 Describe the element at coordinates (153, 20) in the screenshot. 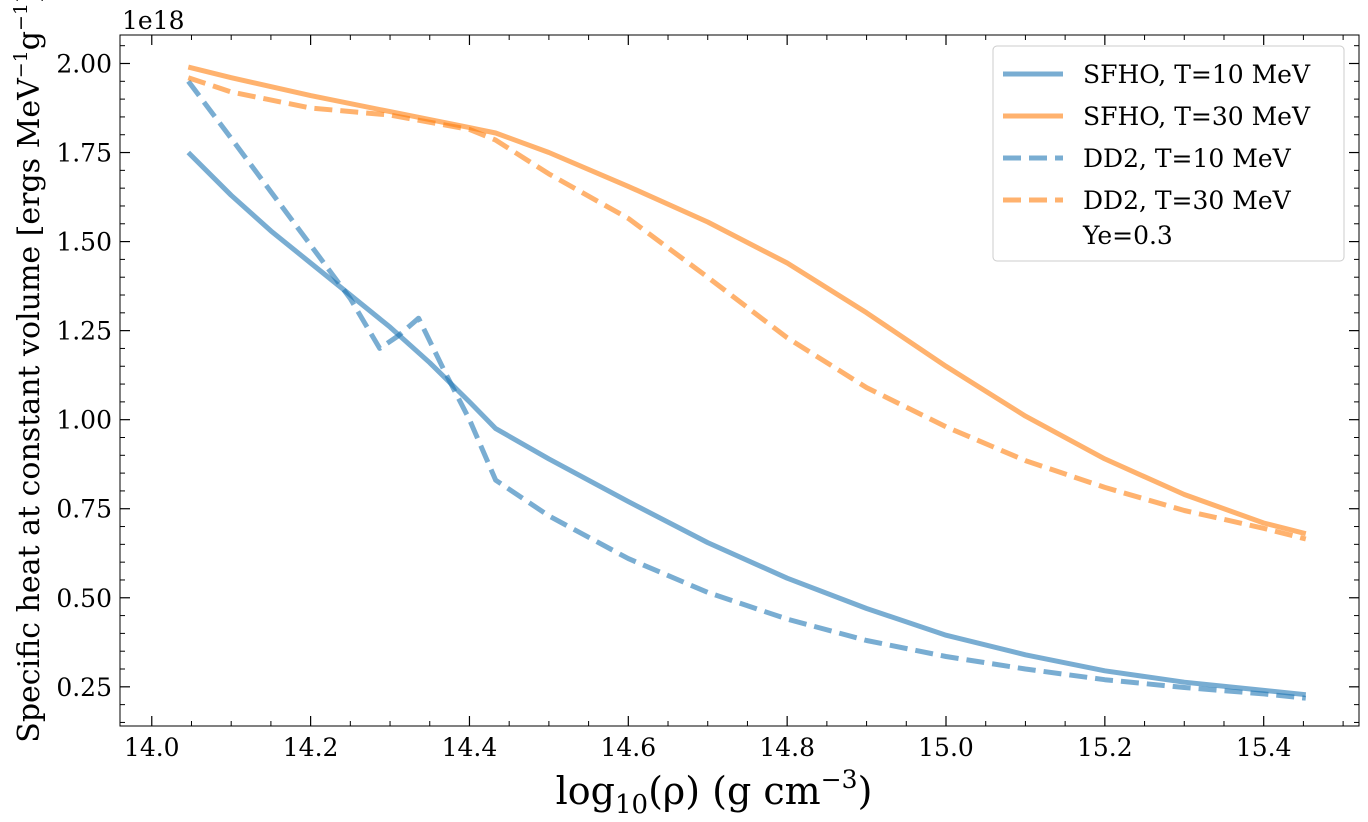

I see `y-offset-text: 1e18` at that location.